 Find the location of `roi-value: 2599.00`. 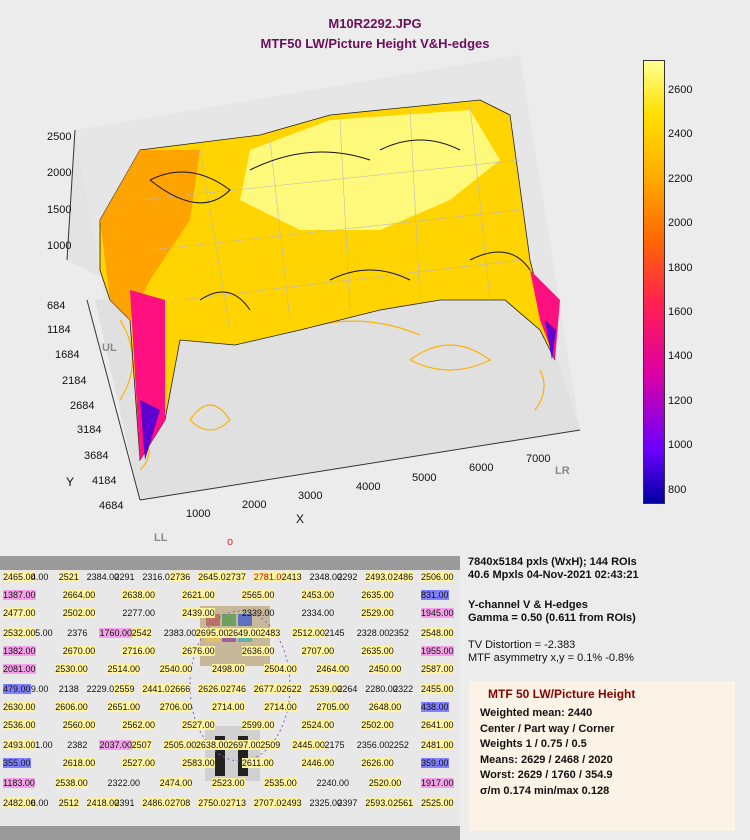

roi-value: 2599.00 is located at coordinates (258, 725).